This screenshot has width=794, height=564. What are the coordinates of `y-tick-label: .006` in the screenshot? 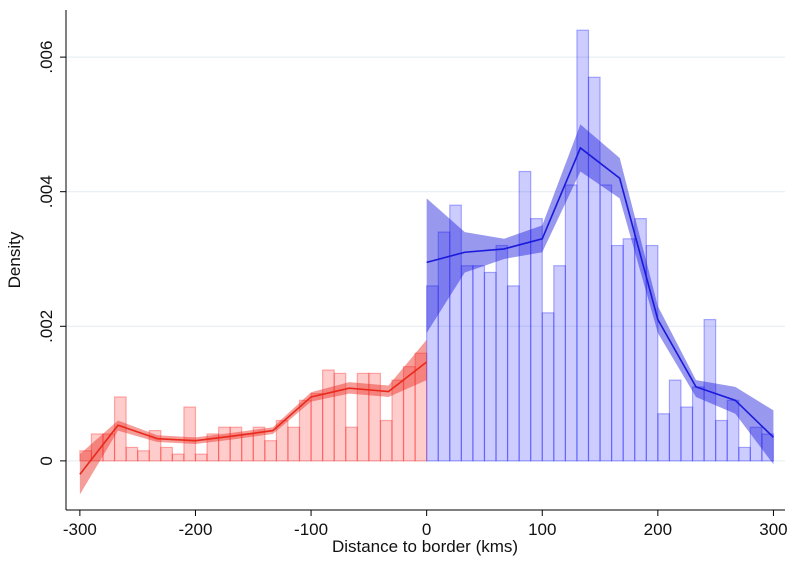 It's located at (46, 57).